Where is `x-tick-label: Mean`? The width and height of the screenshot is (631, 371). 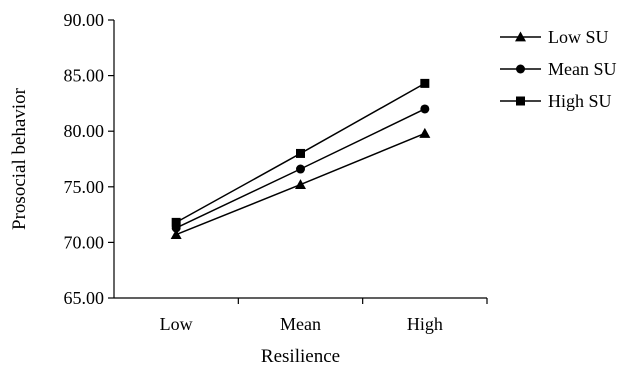
x-tick-label: Mean is located at coordinates (300, 324).